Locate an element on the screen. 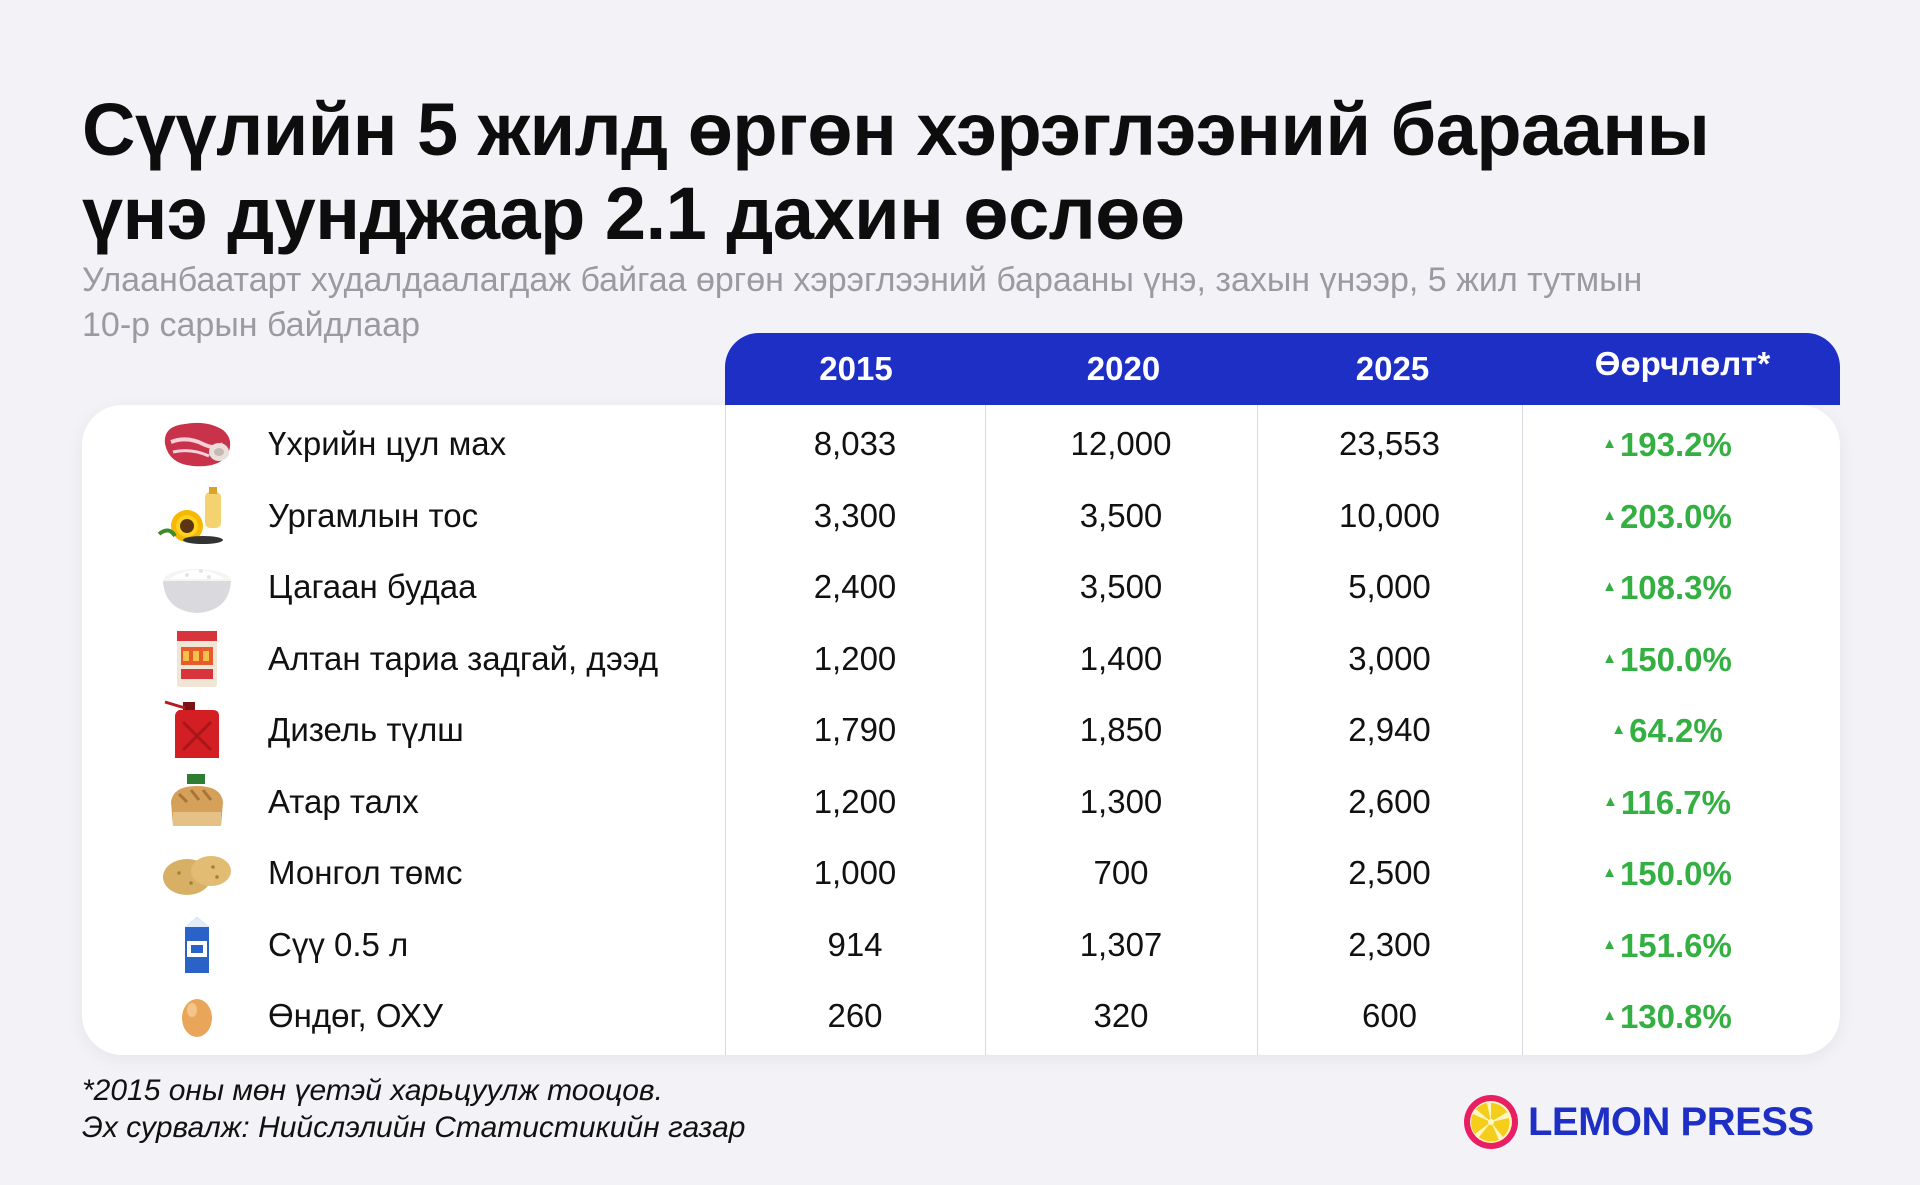  item-name: Үхрийн цул мах is located at coordinates (387, 443).